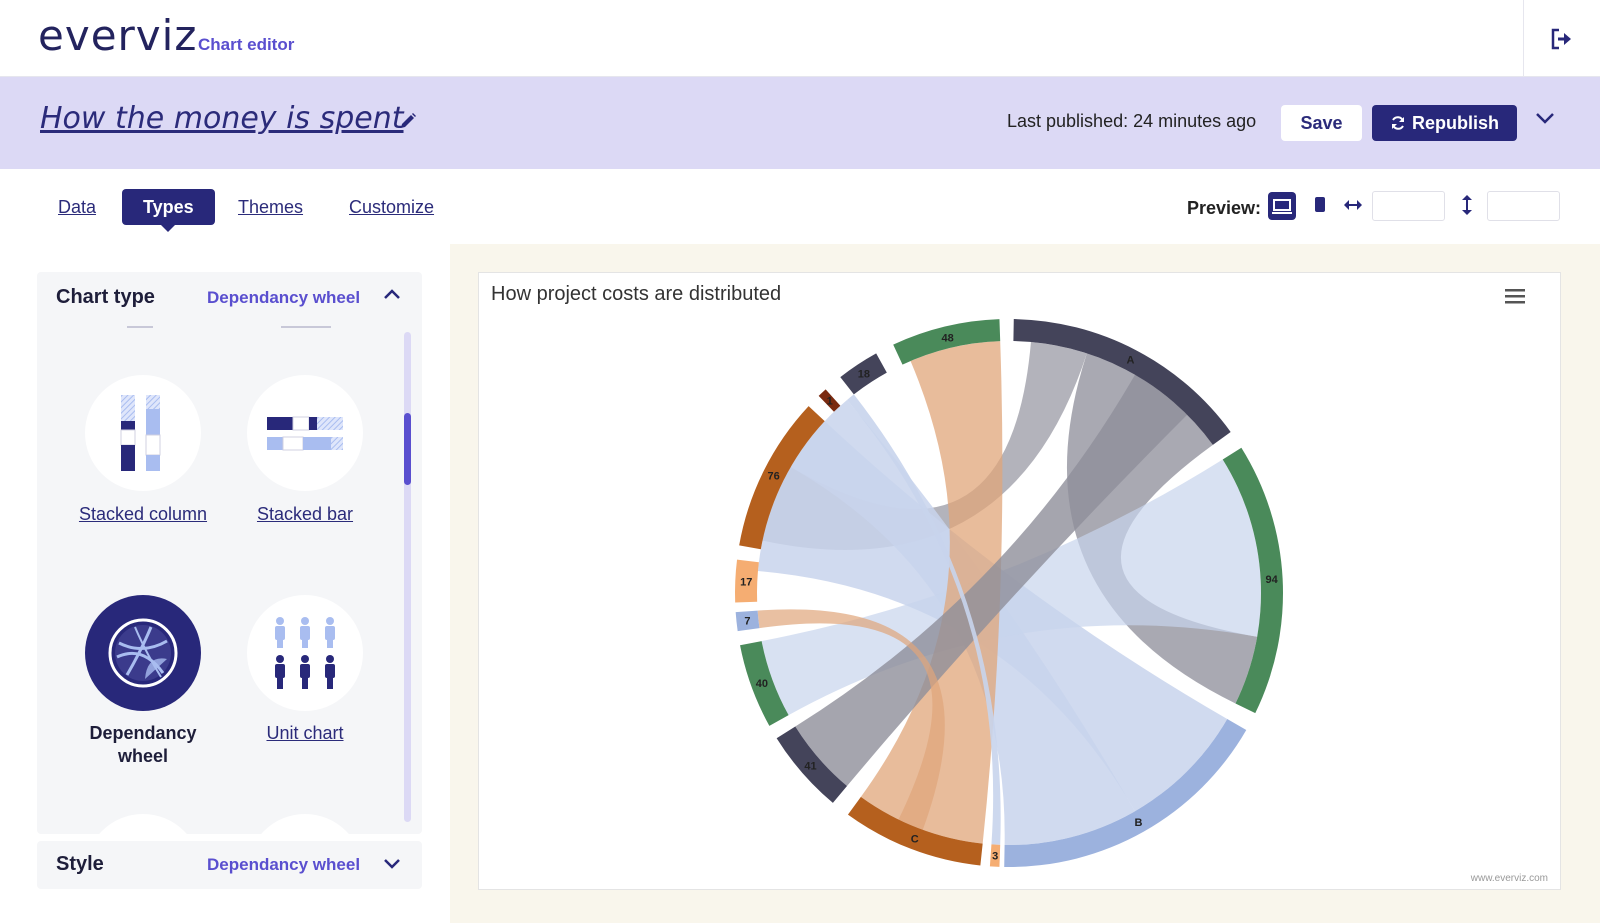 This screenshot has height=923, width=1600. I want to click on stacked-column-label: Stacked column, so click(143, 514).